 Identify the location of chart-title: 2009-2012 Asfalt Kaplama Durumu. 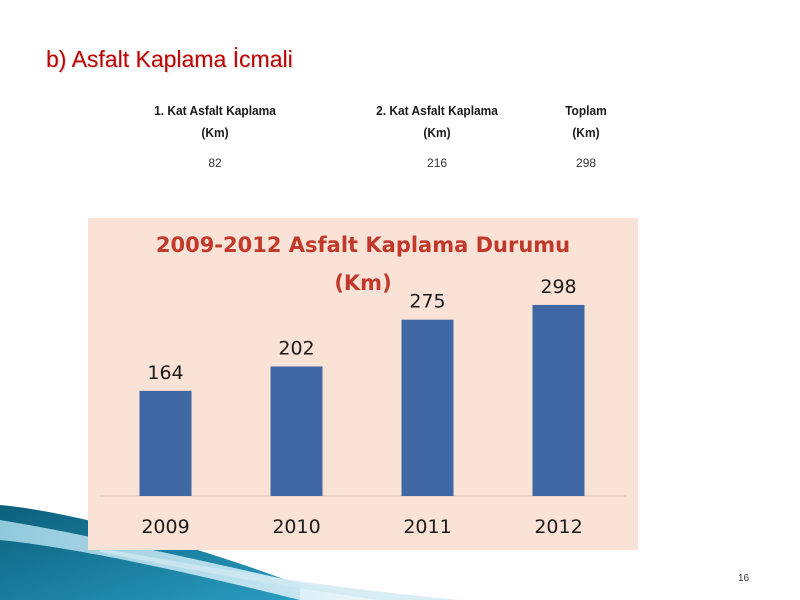
(363, 245).